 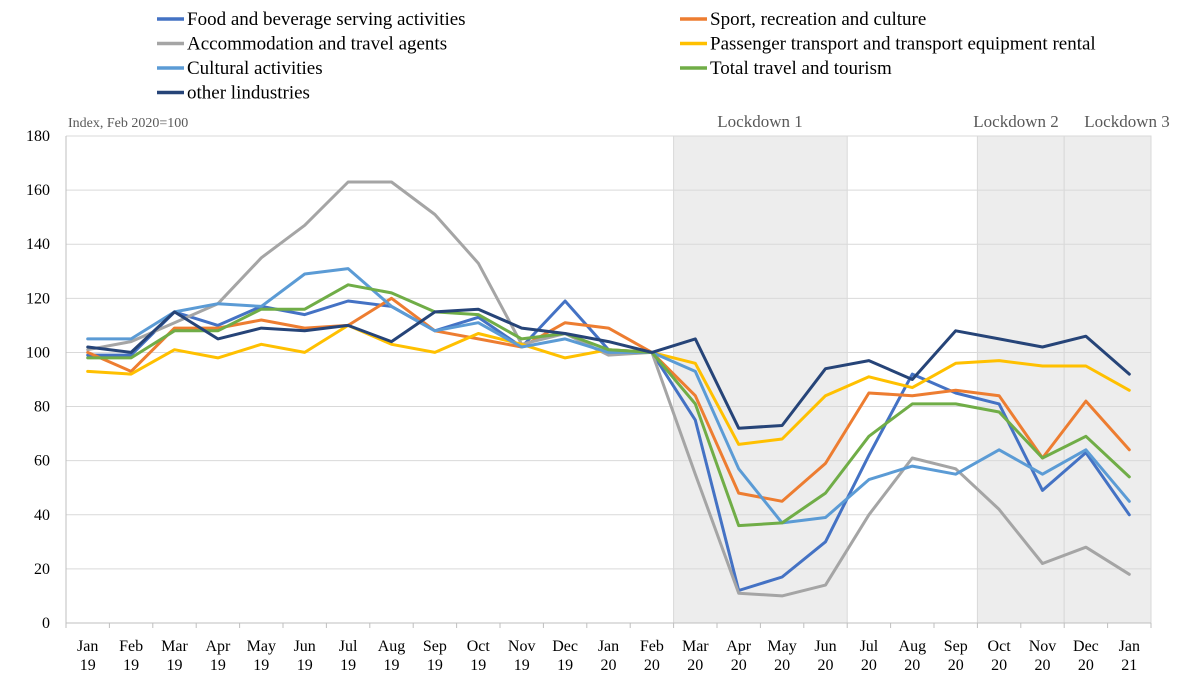 What do you see at coordinates (1129, 656) in the screenshot?
I see `x-tick-label: Jan 21` at bounding box center [1129, 656].